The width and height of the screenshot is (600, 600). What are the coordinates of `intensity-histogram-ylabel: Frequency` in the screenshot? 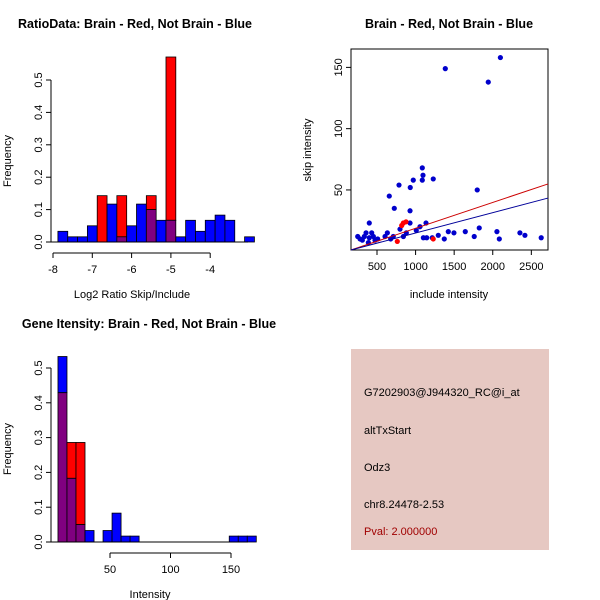 It's located at (8, 449).